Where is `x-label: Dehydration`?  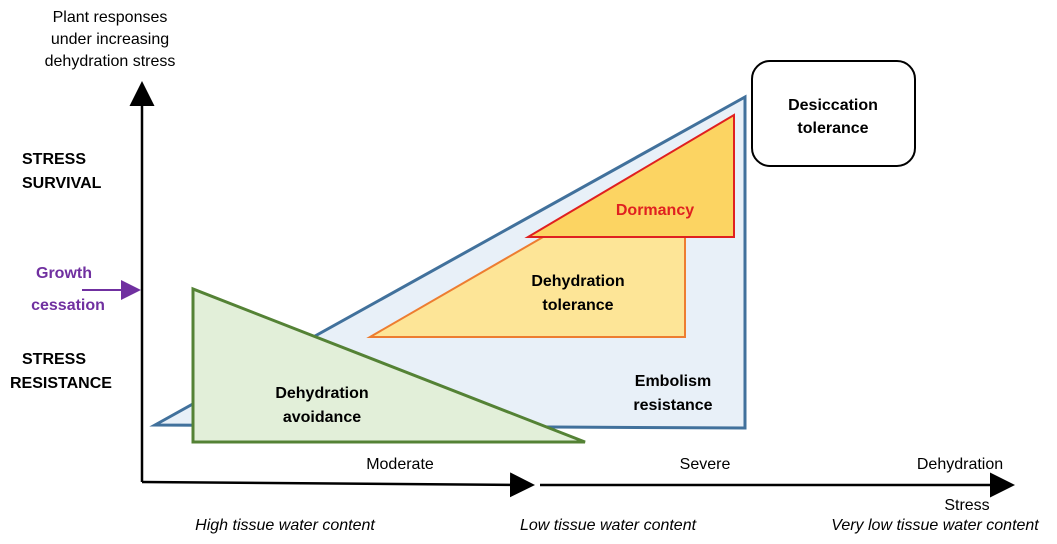 x-label: Dehydration is located at coordinates (960, 464).